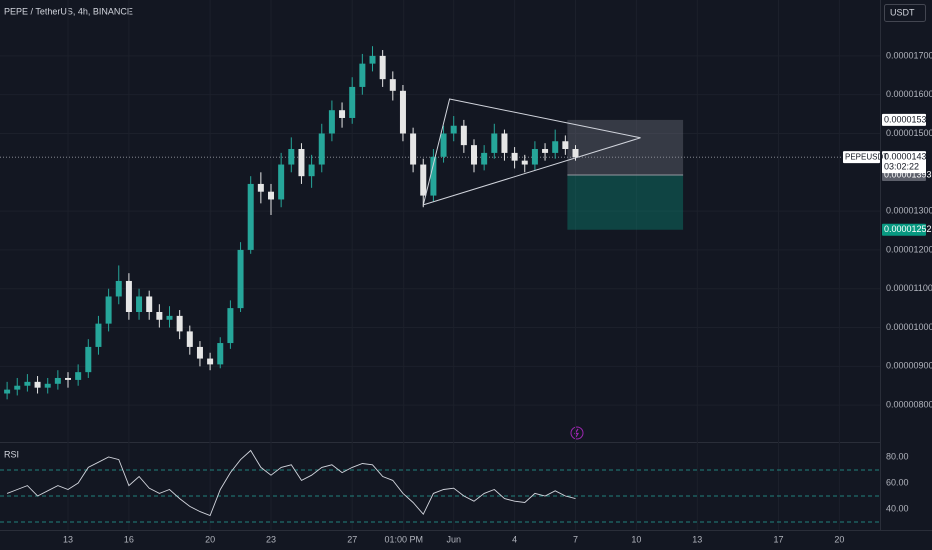 This screenshot has width=932, height=550. What do you see at coordinates (909, 133) in the screenshot?
I see `y-tick-label: 0.00001500` at bounding box center [909, 133].